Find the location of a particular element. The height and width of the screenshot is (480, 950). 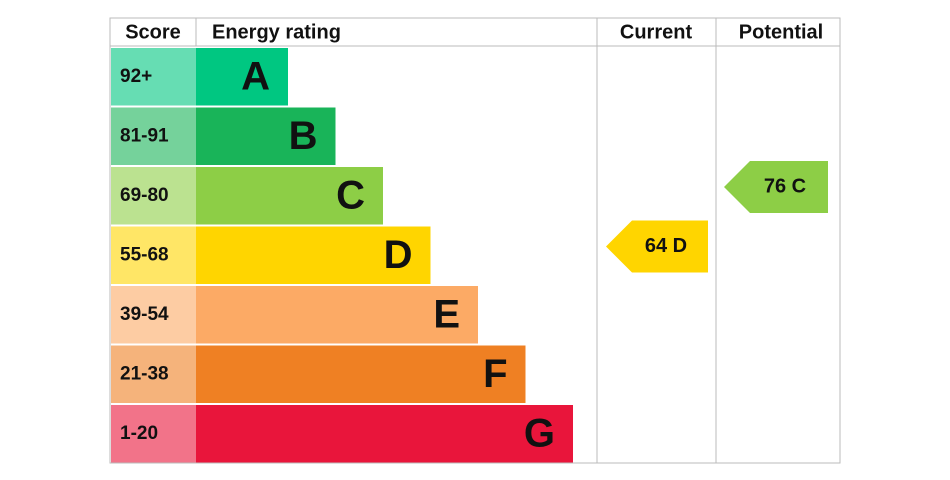

band-letter: F is located at coordinates (495, 374).